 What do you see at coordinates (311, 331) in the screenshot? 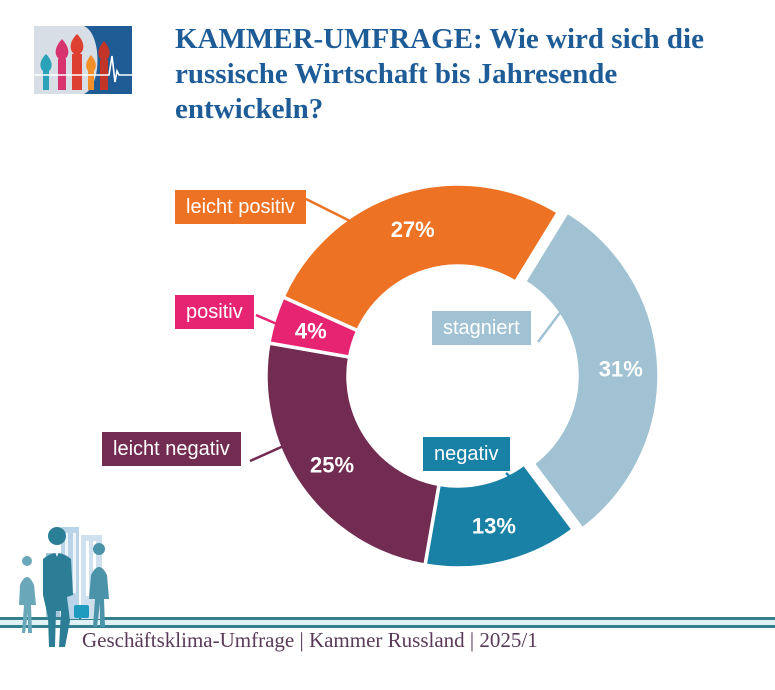
I see `value-label-positiv: 4%` at bounding box center [311, 331].